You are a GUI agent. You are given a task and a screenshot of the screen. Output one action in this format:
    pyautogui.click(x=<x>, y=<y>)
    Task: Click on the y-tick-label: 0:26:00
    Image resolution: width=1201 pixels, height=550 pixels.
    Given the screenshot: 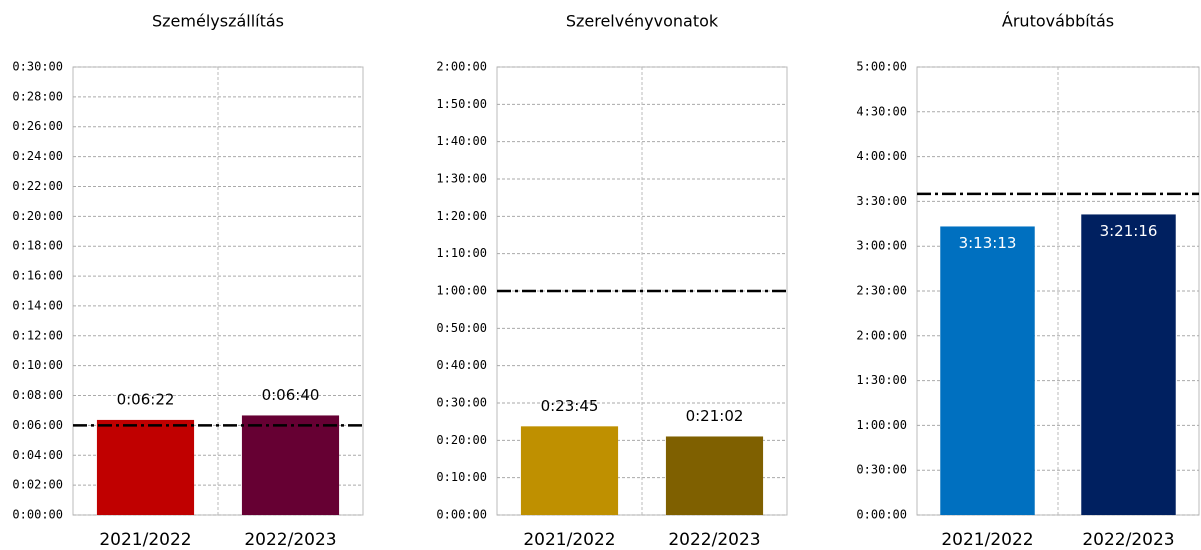 What is the action you would take?
    pyautogui.click(x=37, y=126)
    